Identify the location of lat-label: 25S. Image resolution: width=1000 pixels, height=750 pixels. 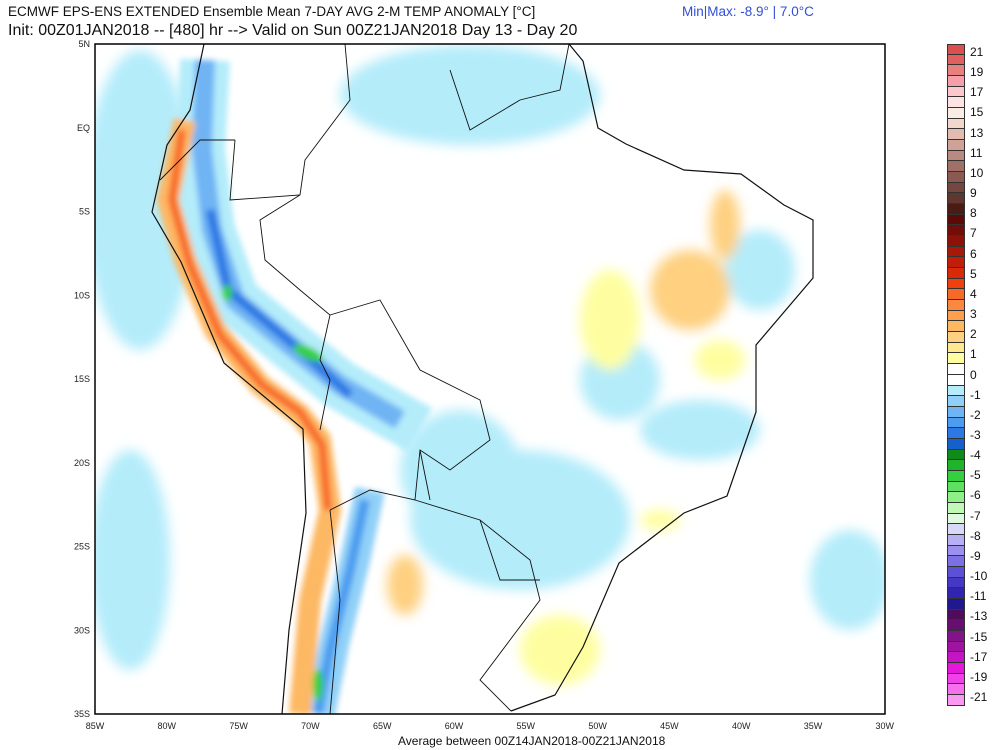
(82, 547).